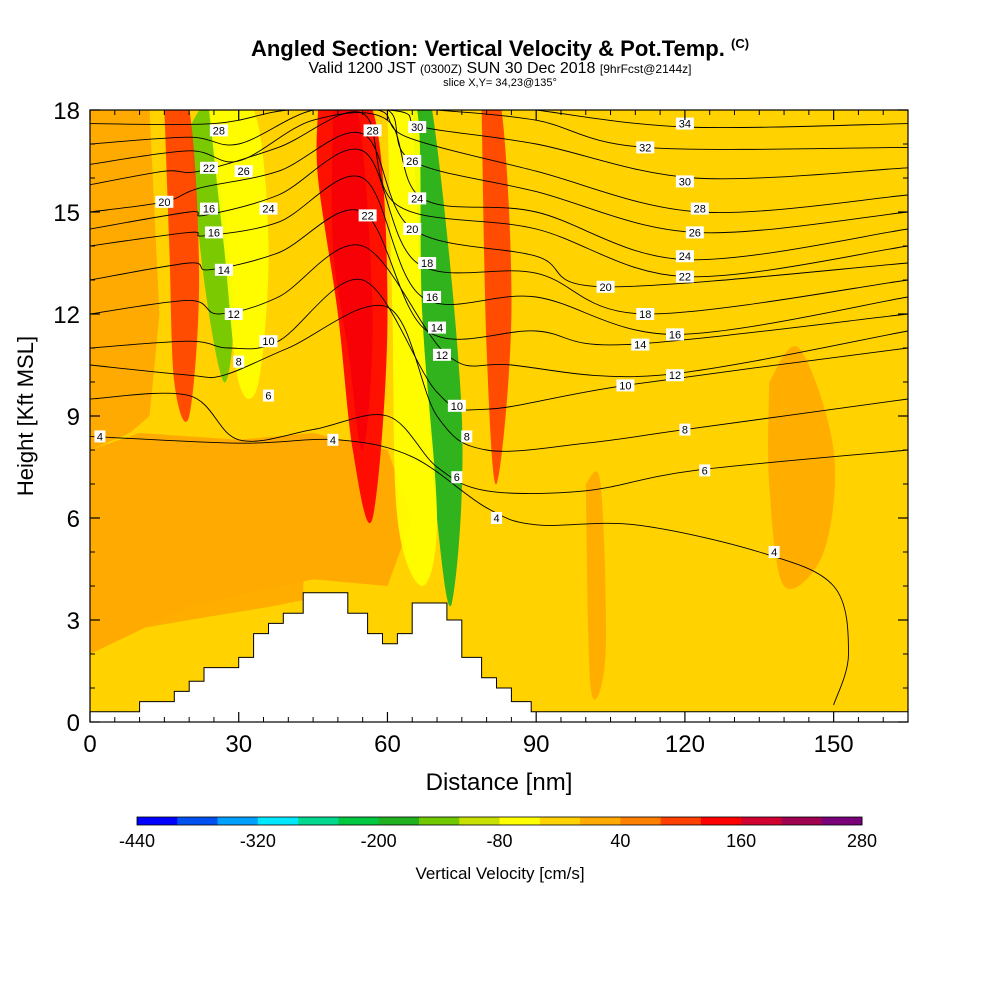 The height and width of the screenshot is (1000, 1000). I want to click on colorbar-tick-label: -200, so click(379, 841).